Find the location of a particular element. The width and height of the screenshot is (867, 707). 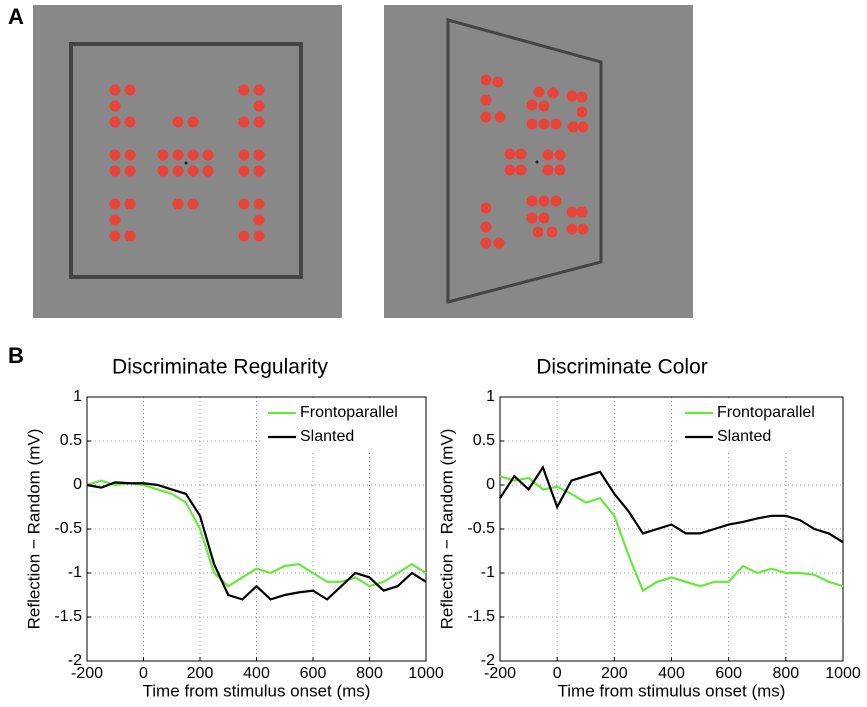

y-tick-label: -2 is located at coordinates (488, 660).